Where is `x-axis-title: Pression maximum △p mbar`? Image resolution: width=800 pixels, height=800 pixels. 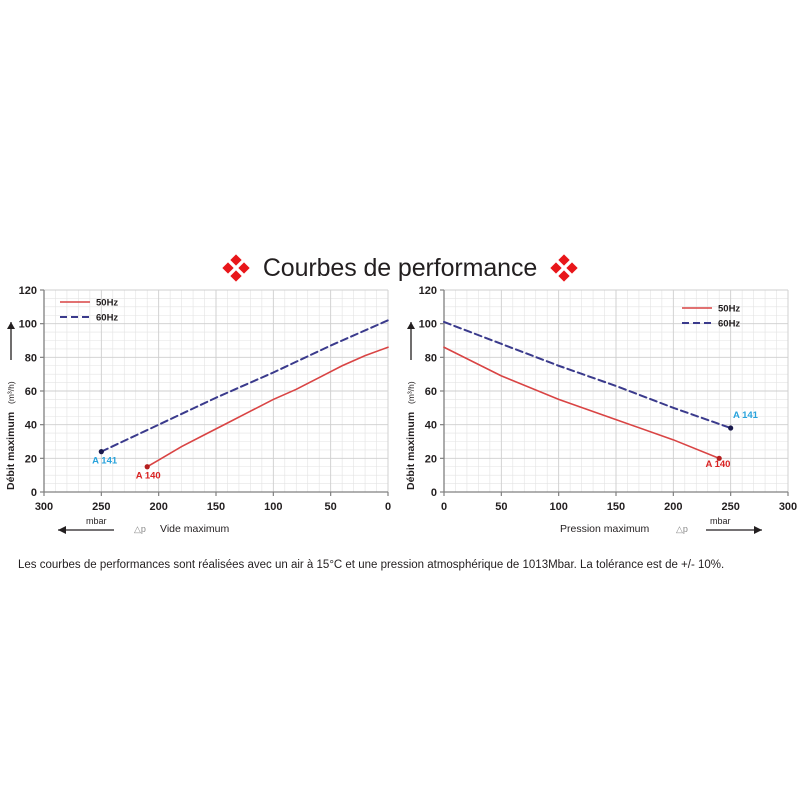
x-axis-title: Pression maximum △p mbar is located at coordinates (661, 525).